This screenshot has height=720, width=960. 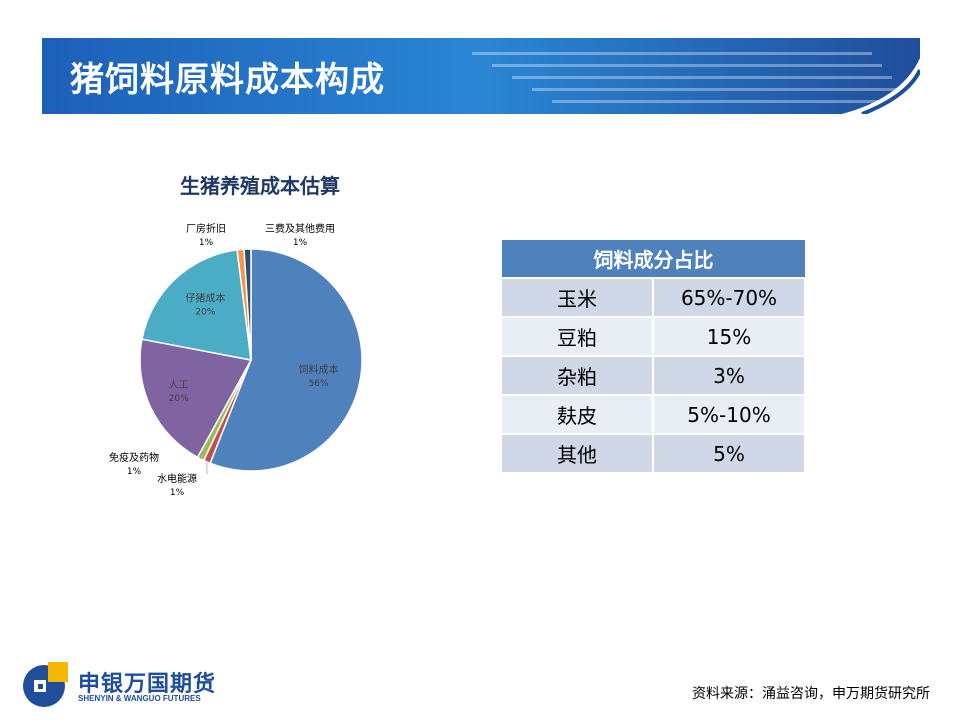 I want to click on slice-value-label: 56%, so click(x=319, y=384).